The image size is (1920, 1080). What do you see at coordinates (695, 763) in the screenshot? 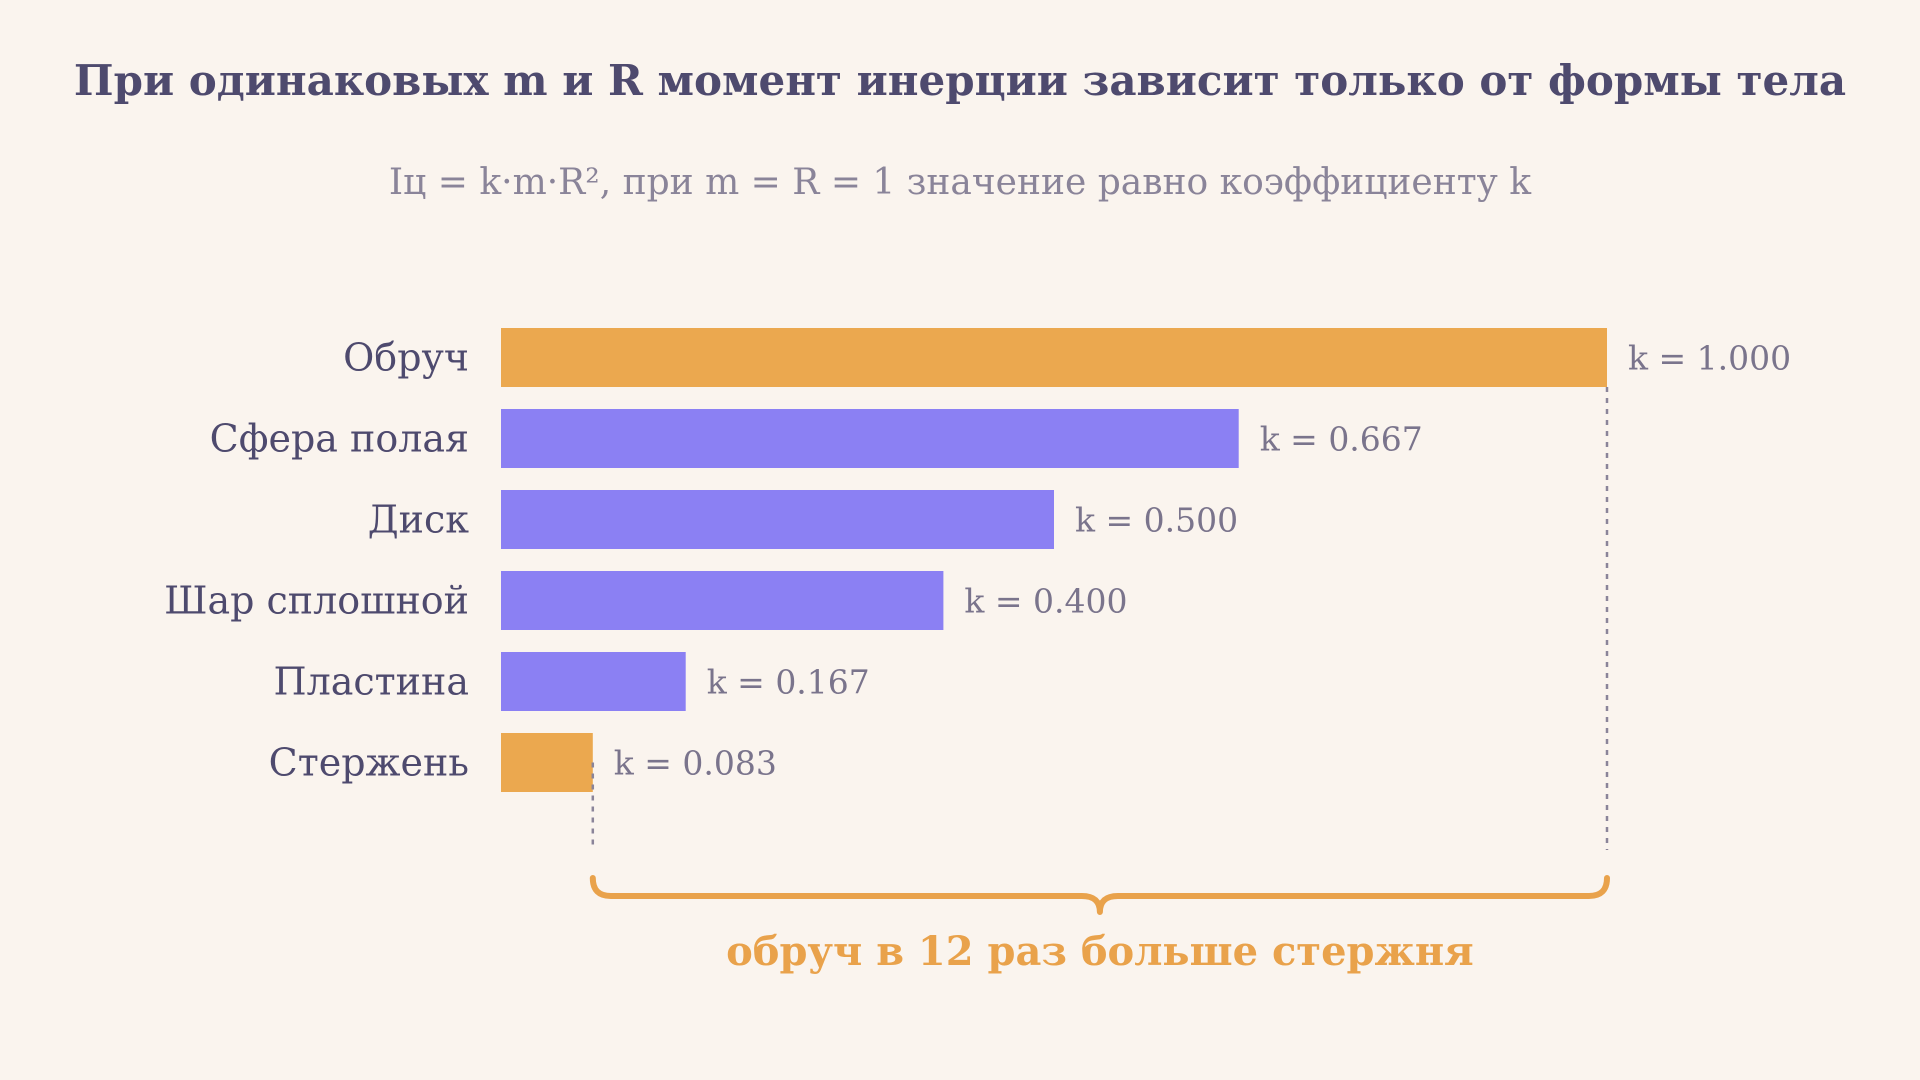
I see `value-label-5: k = 0.083` at bounding box center [695, 763].